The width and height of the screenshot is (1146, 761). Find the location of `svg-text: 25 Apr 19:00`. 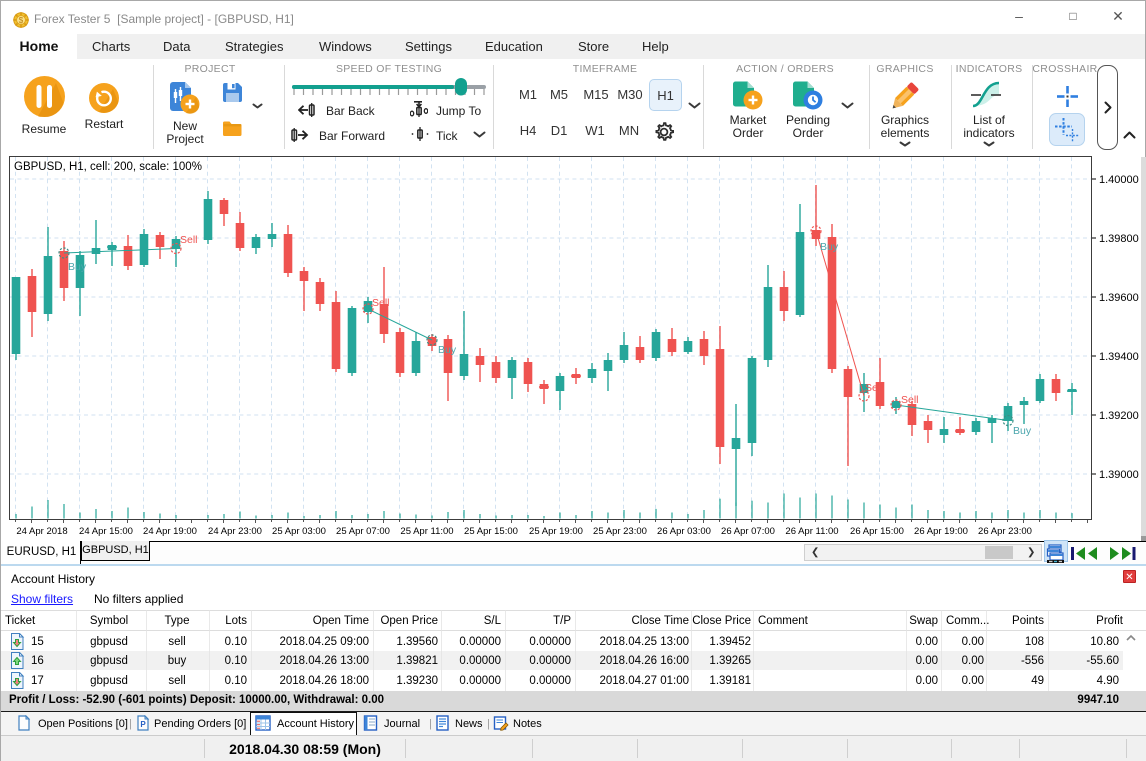

svg-text: 25 Apr 19:00 is located at coordinates (556, 531).